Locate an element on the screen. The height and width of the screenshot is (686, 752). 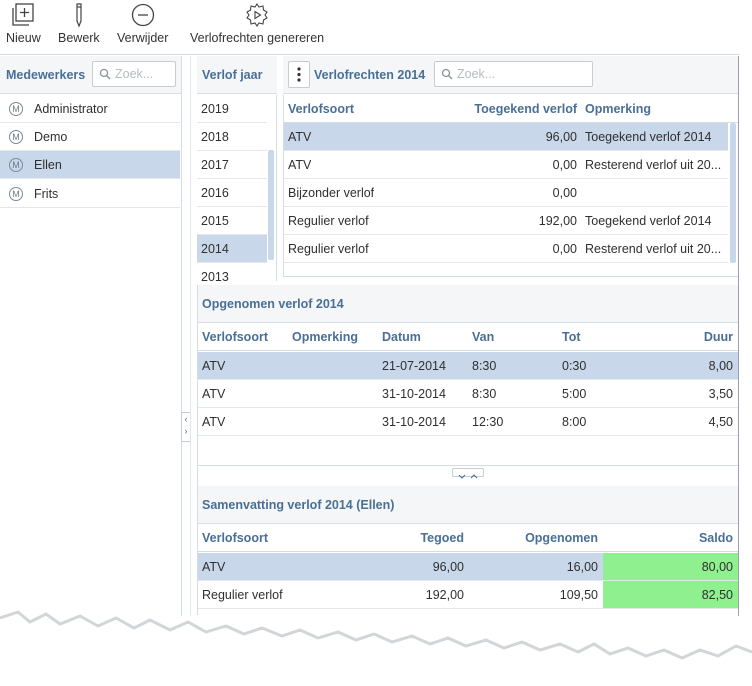
splitter-handle is located at coordinates (468, 473).